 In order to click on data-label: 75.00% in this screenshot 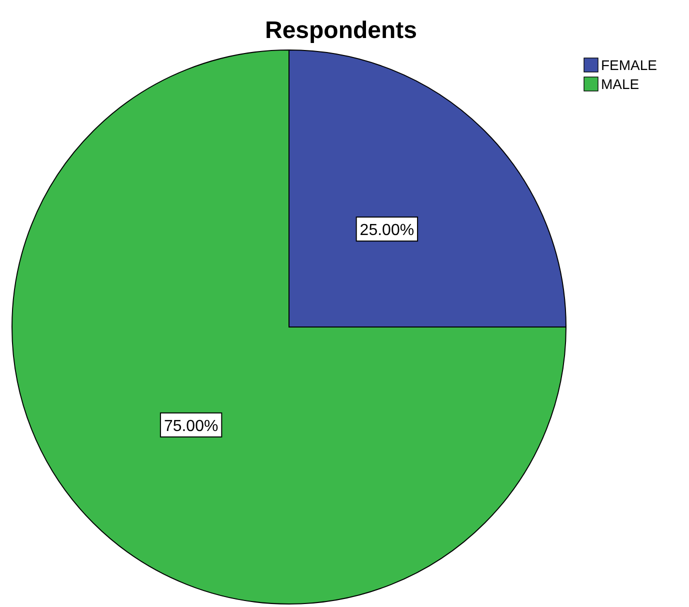, I will do `click(191, 426)`.